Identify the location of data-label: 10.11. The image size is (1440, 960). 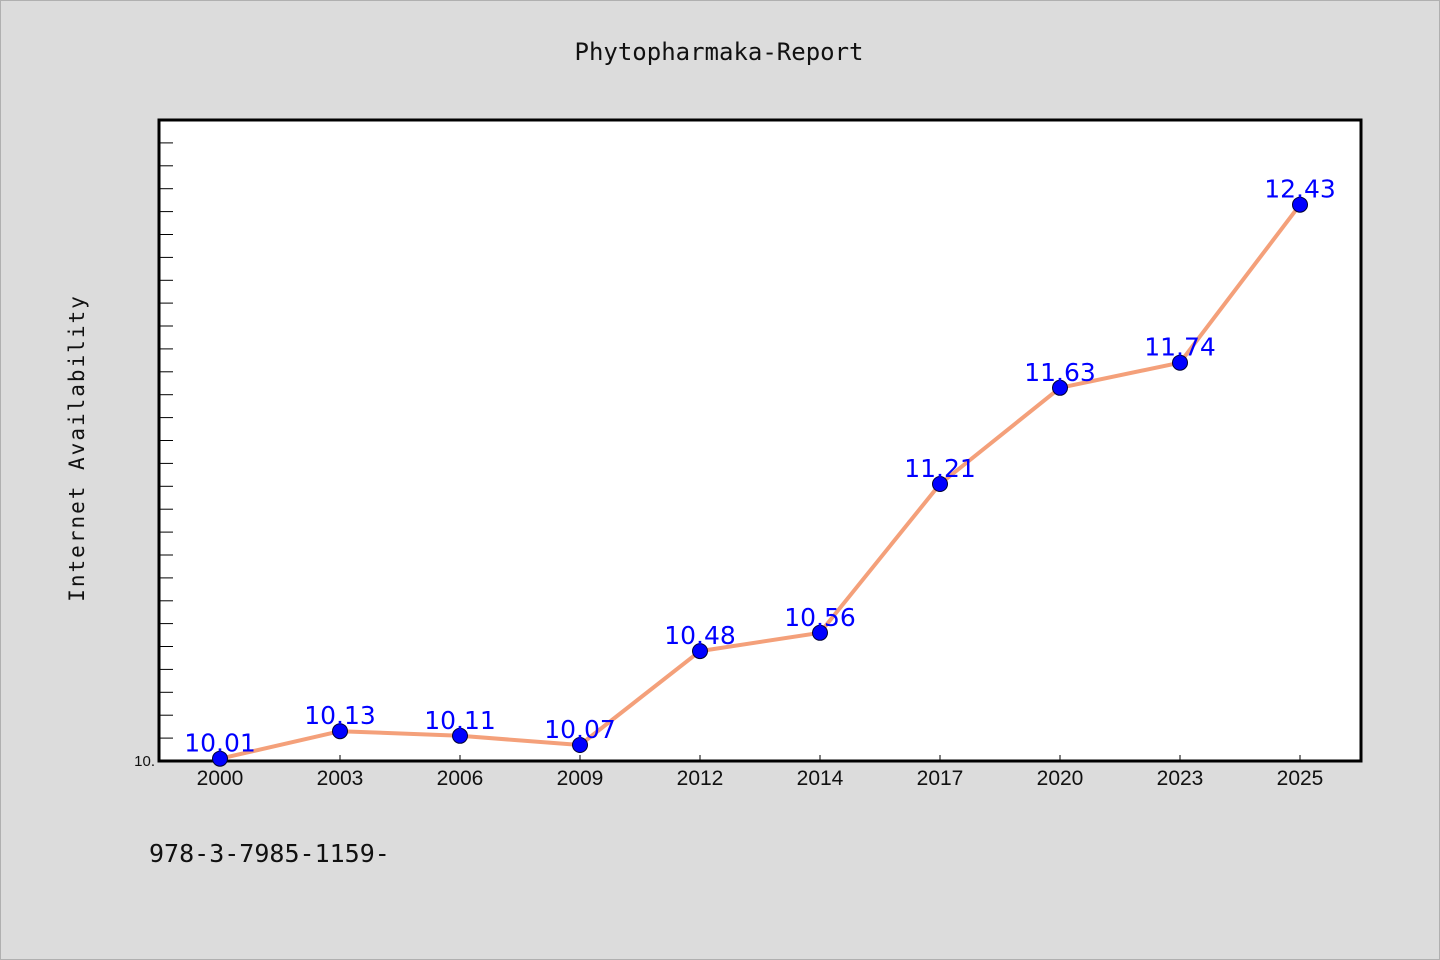
(460, 720).